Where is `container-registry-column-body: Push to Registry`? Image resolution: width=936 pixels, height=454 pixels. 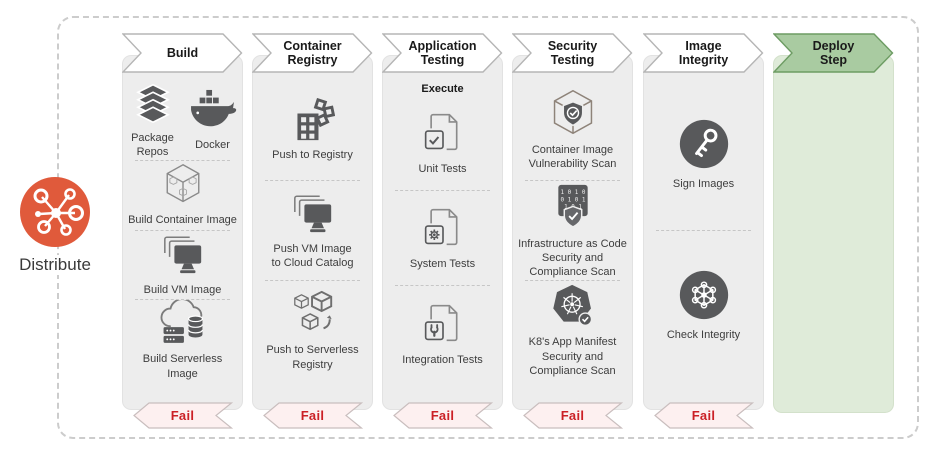 container-registry-column-body: Push to Registry is located at coordinates (312, 232).